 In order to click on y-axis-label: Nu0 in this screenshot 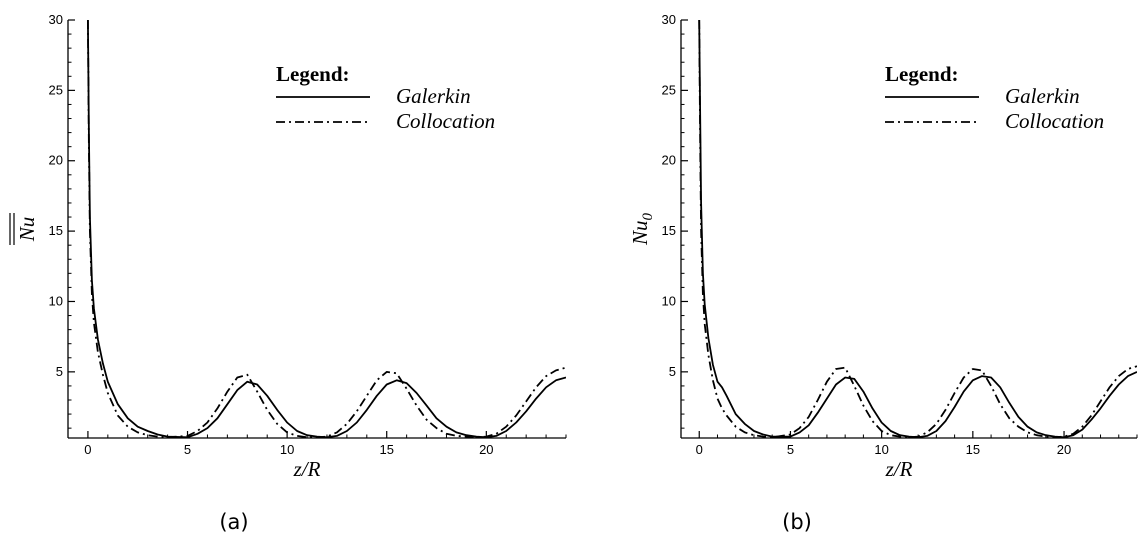, I will do `click(642, 229)`.